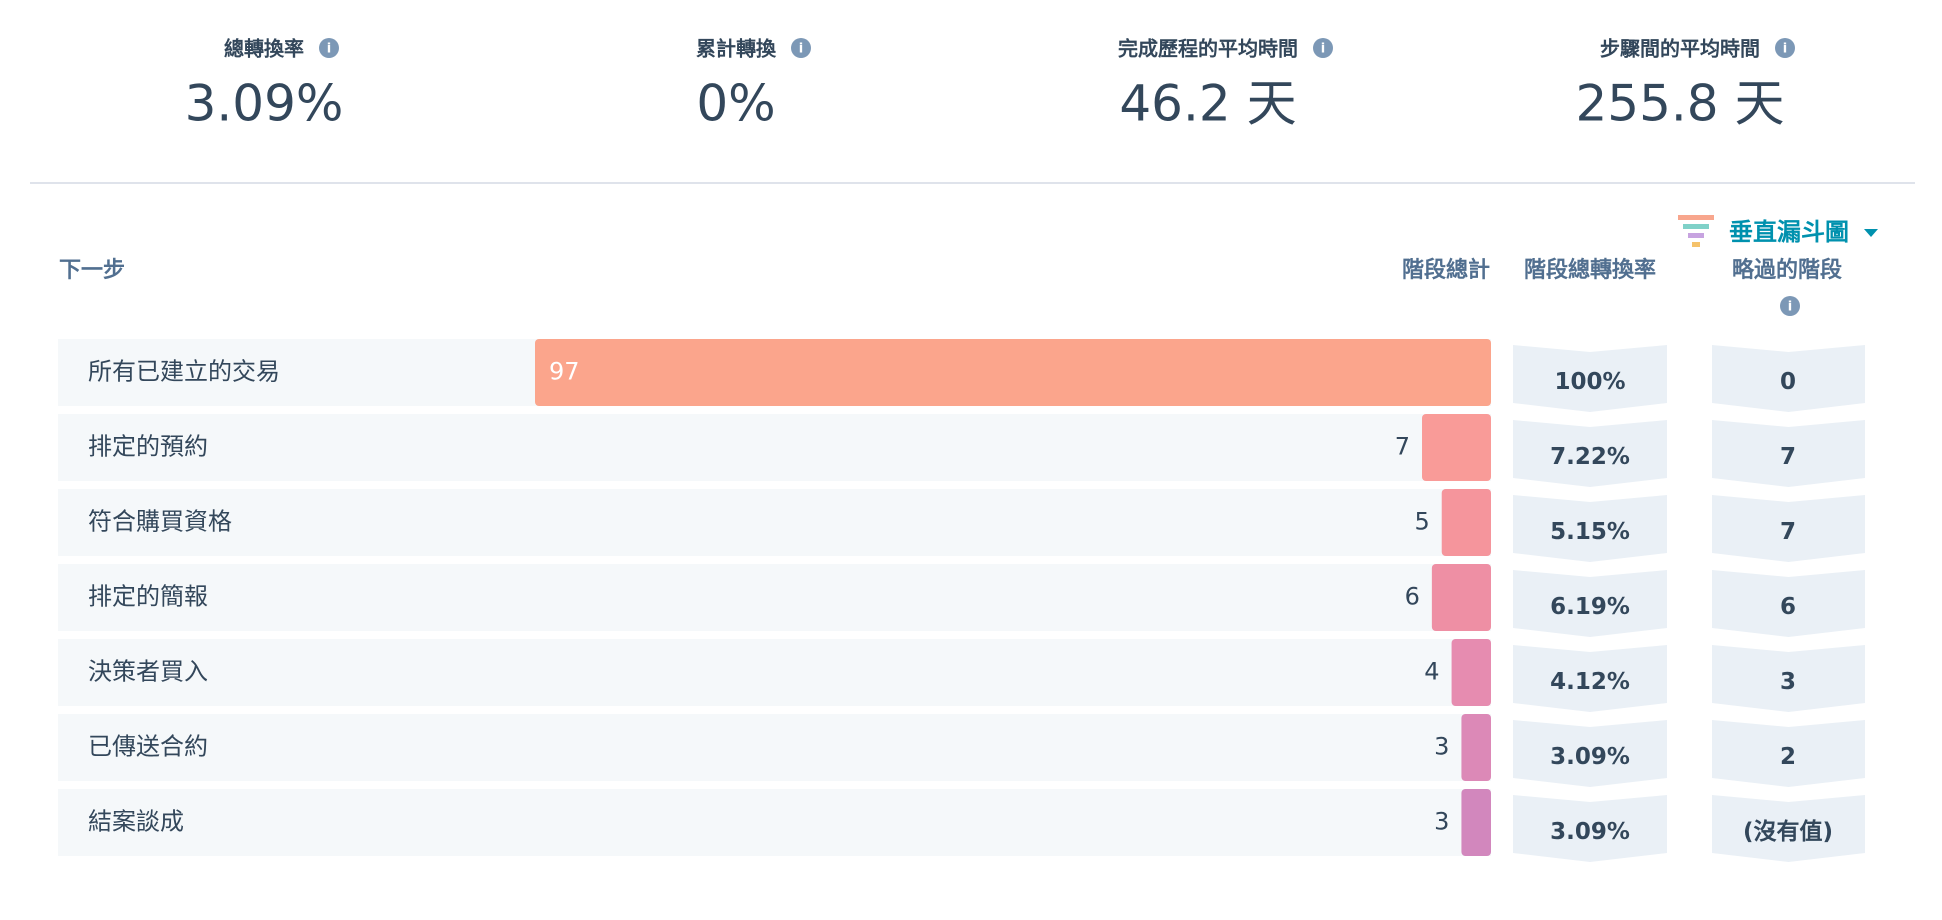  Describe the element at coordinates (1590, 532) in the screenshot. I see `conversion-rate: 5.15%` at that location.